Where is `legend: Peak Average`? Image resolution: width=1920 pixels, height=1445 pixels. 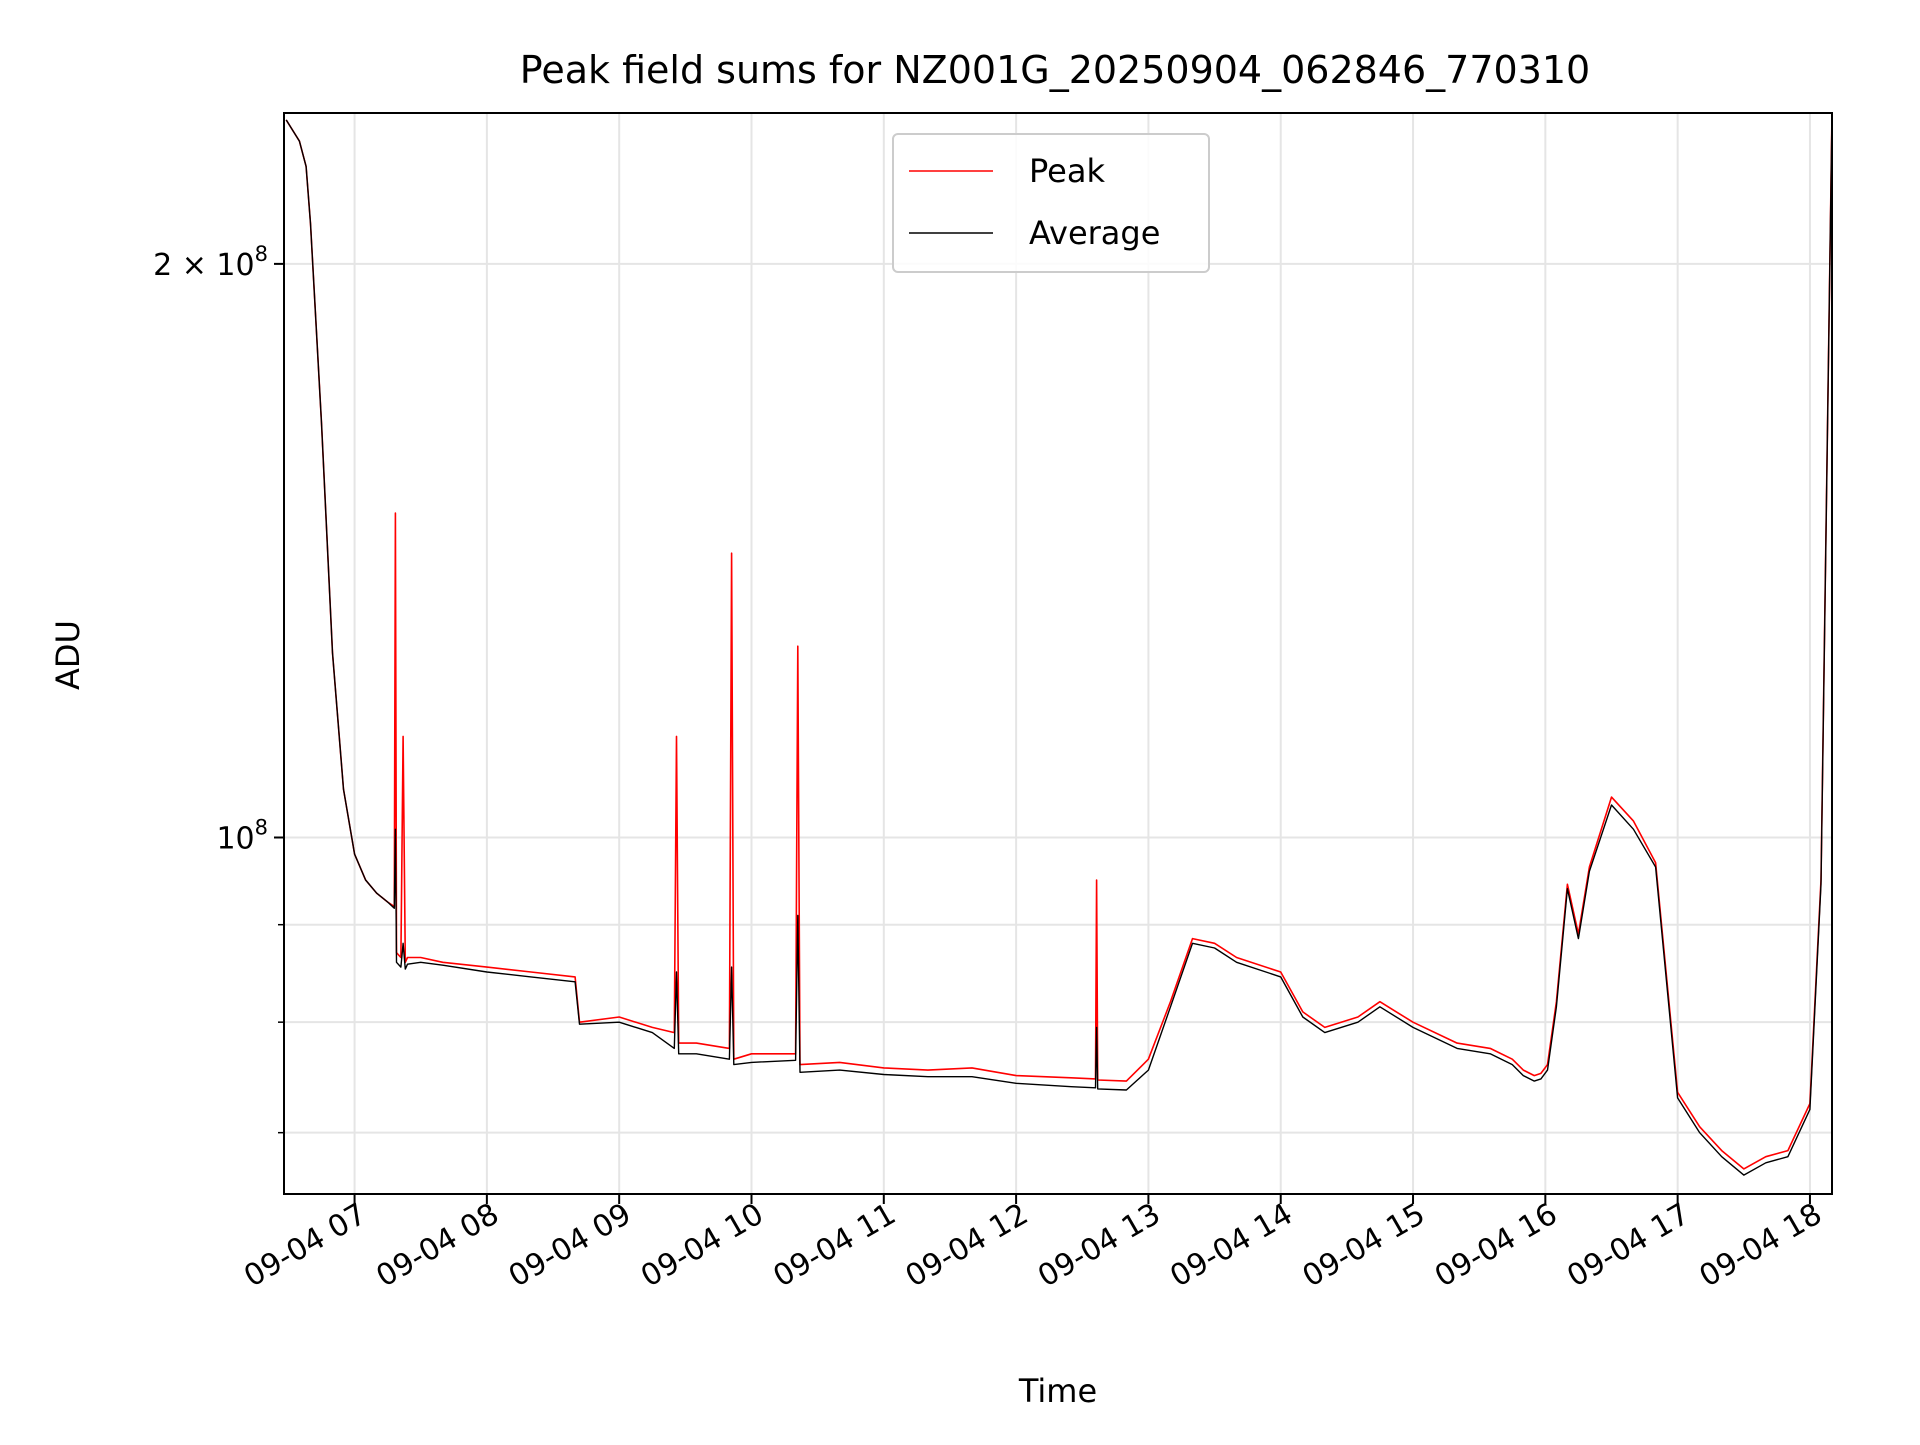 legend: Peak Average is located at coordinates (1051, 203).